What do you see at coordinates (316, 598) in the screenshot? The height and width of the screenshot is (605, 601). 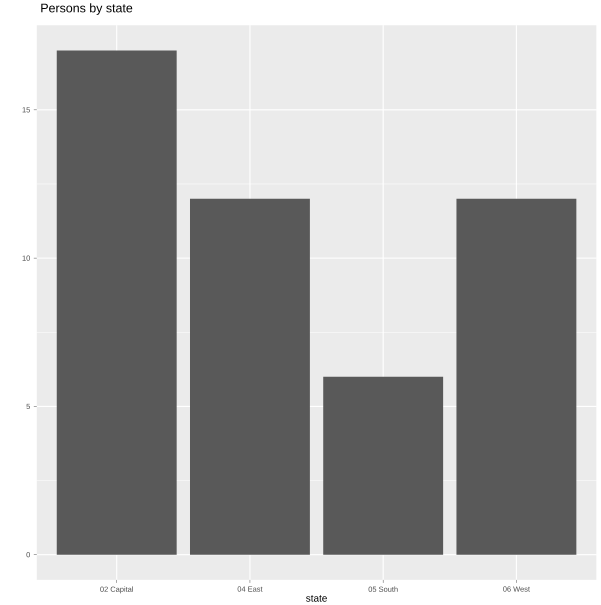 I see `x-axis-title: state` at bounding box center [316, 598].